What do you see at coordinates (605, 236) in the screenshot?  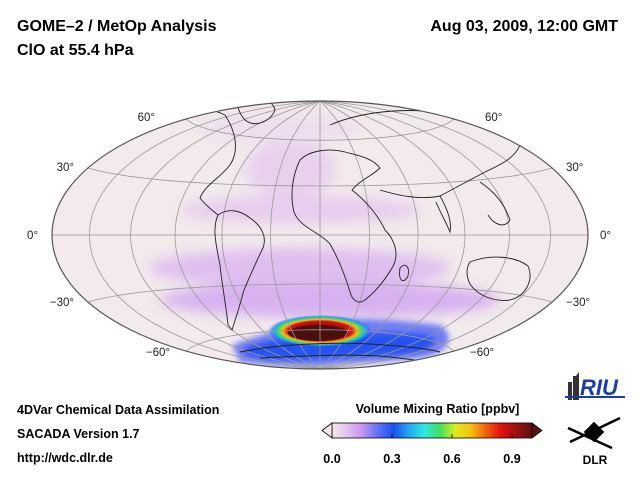 I see `lat-label-0-right: 0°` at bounding box center [605, 236].